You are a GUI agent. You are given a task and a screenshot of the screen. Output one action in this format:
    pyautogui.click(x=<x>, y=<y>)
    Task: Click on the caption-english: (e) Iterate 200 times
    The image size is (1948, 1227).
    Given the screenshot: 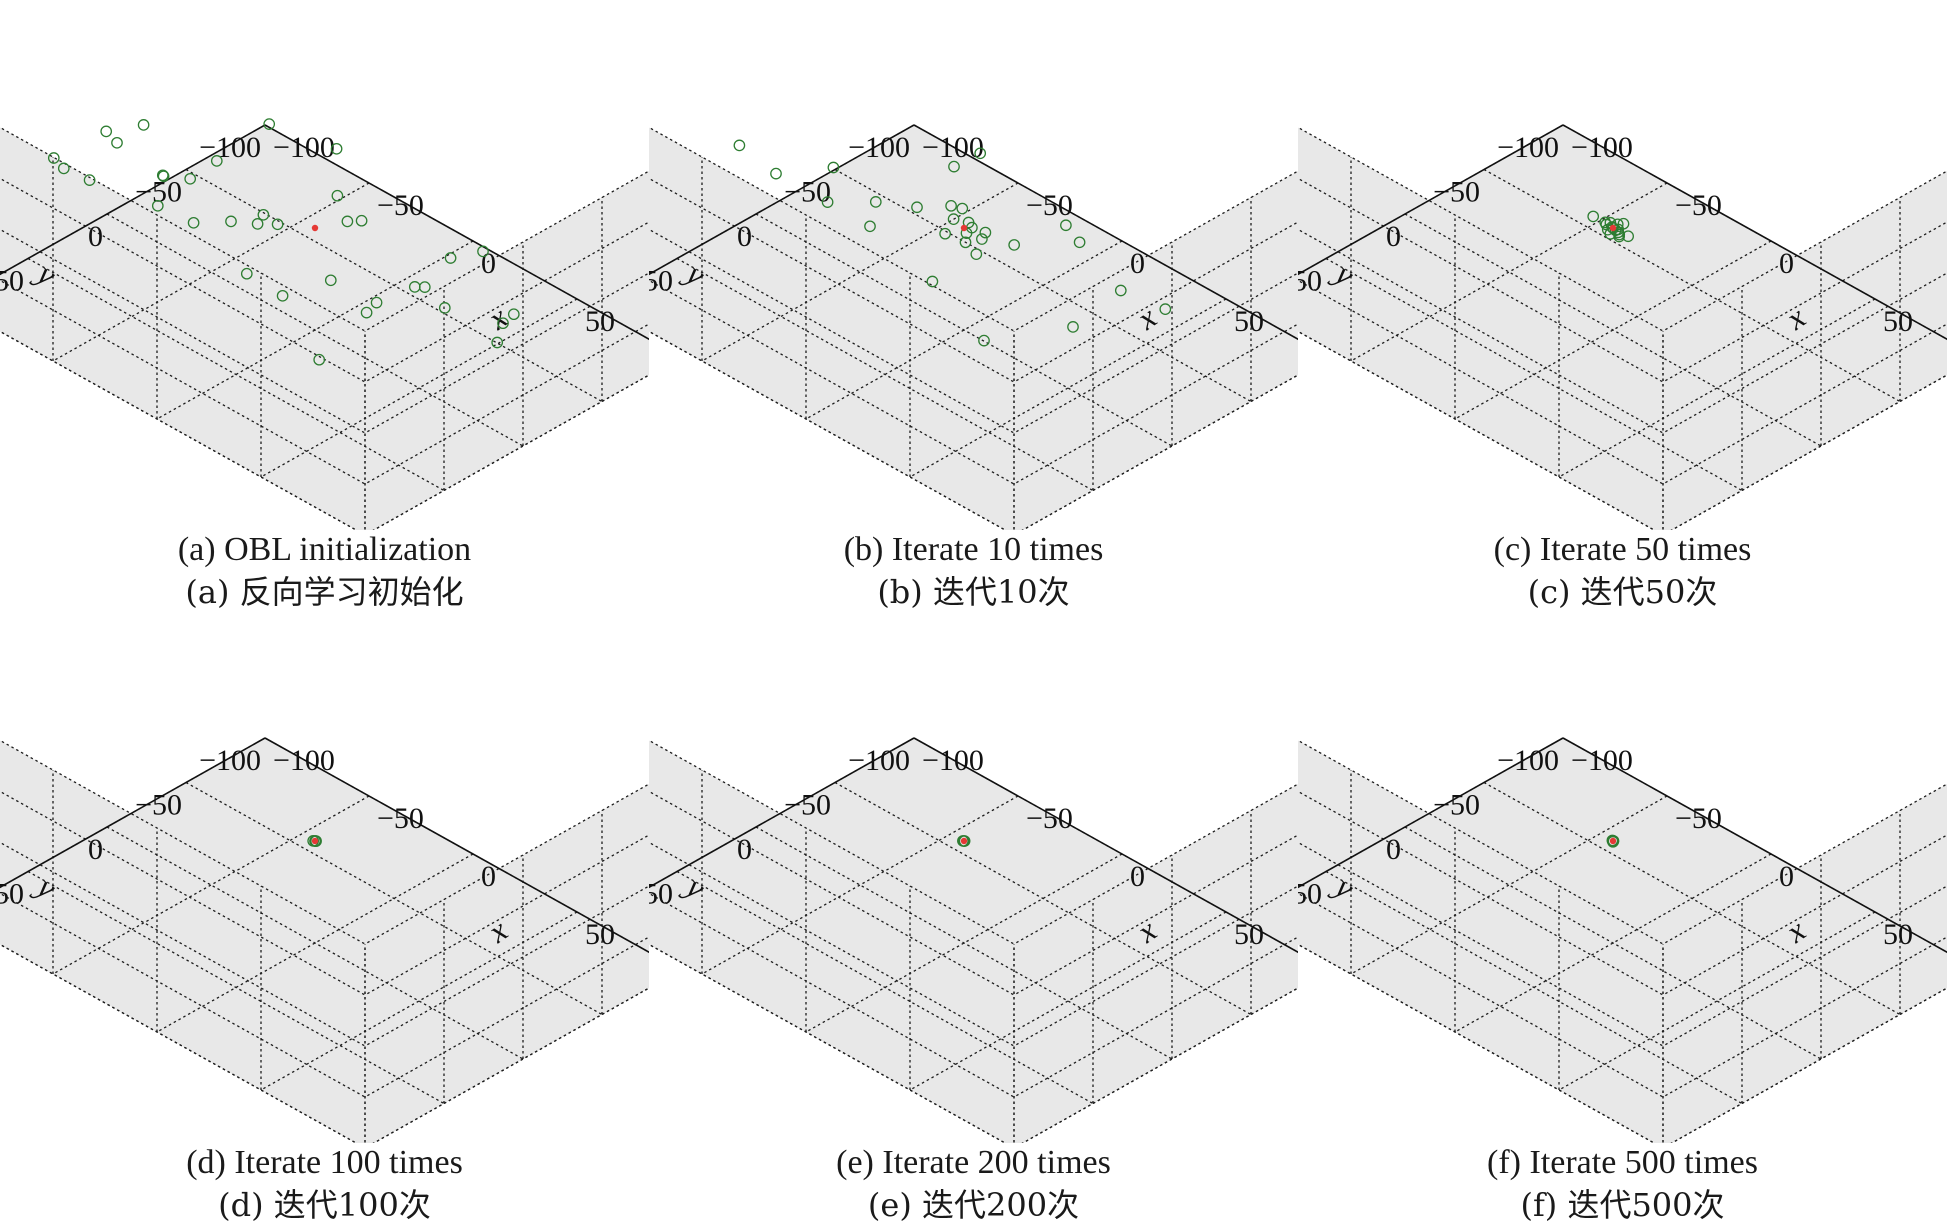 What is the action you would take?
    pyautogui.click(x=973, y=1162)
    